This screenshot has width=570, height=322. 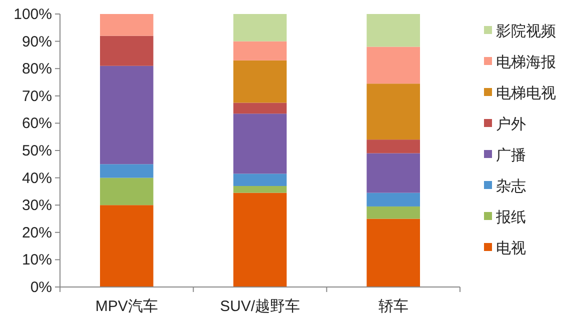 I want to click on y-tick-label: 100%, so click(x=33, y=14).